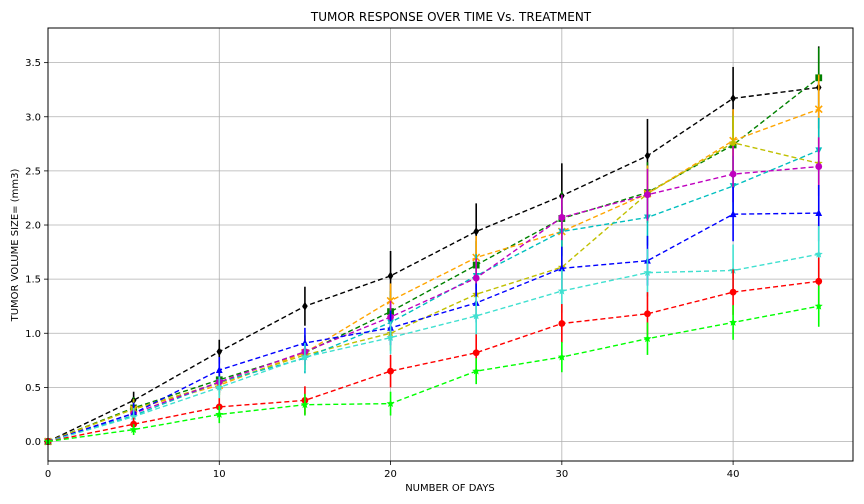 Image resolution: width=864 pixels, height=504 pixels. What do you see at coordinates (33, 334) in the screenshot?
I see `y-tick-label: 1.0` at bounding box center [33, 334].